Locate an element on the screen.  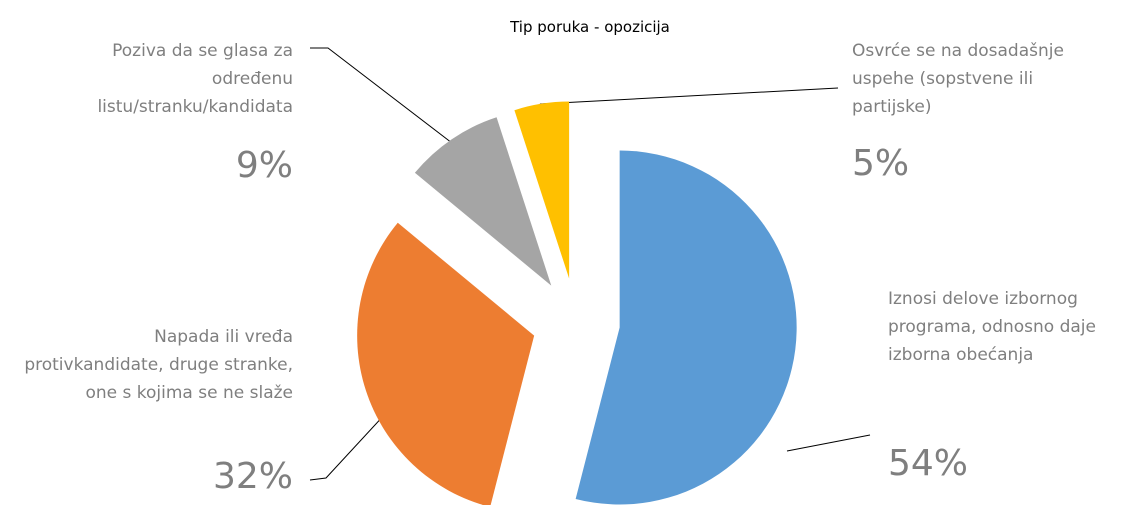
chart-title: Tip poruka - opozicija is located at coordinates (590, 27).